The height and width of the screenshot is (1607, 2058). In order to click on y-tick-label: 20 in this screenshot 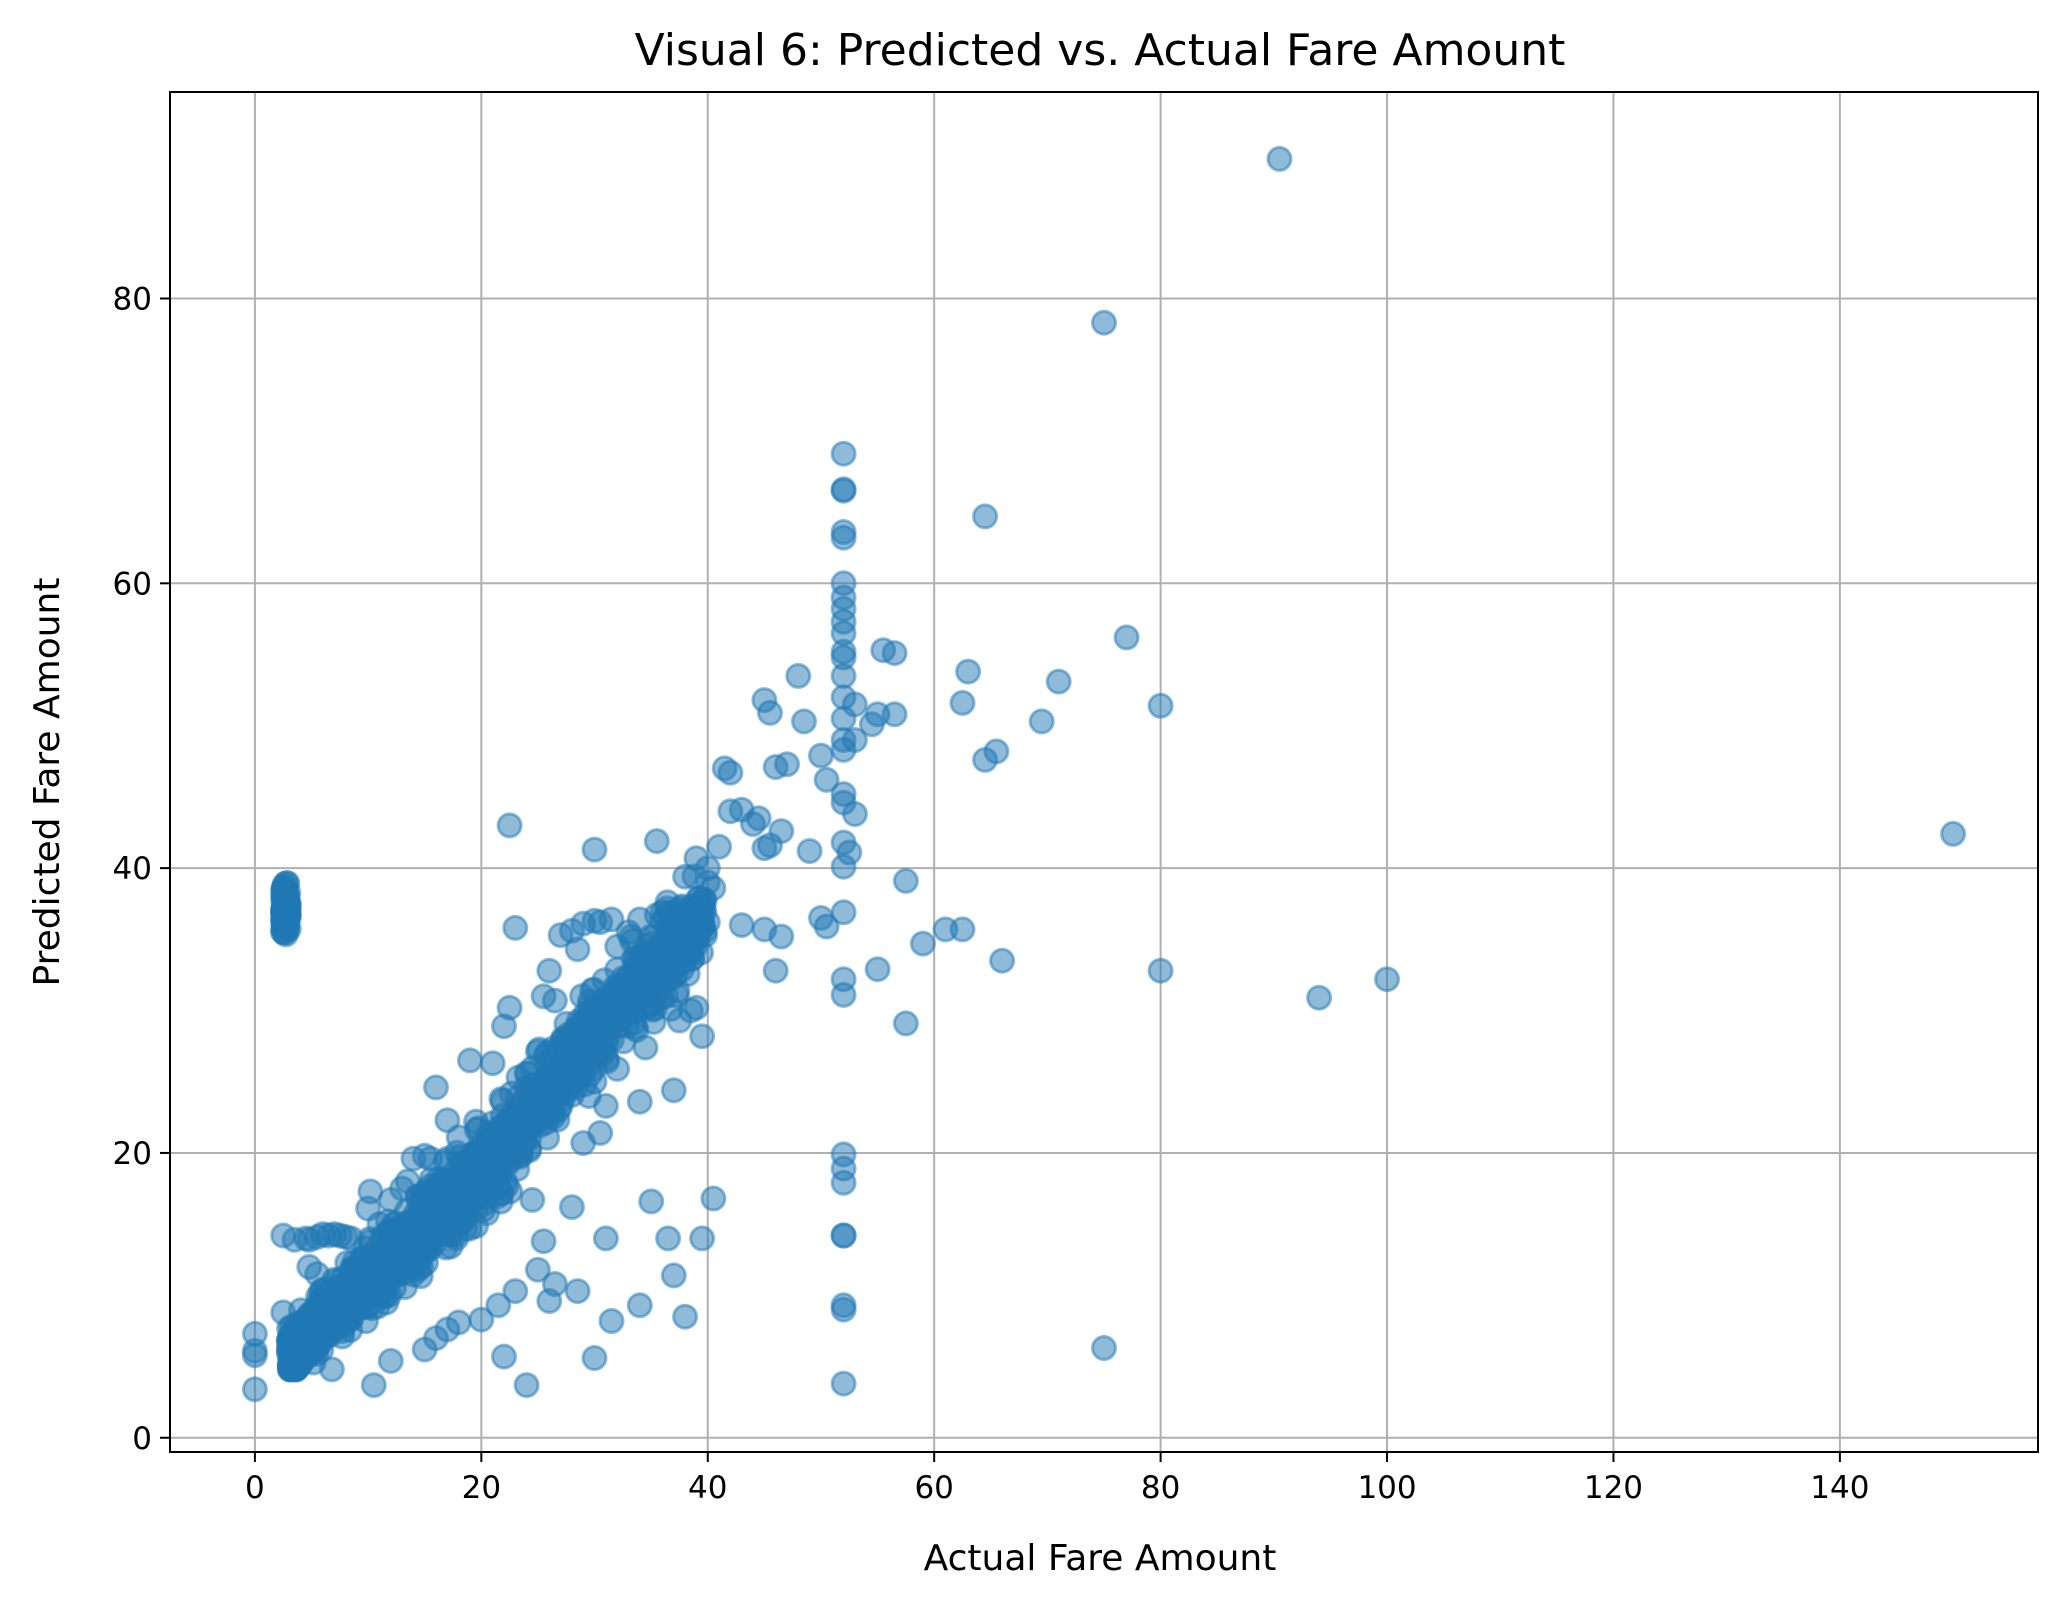, I will do `click(132, 1154)`.